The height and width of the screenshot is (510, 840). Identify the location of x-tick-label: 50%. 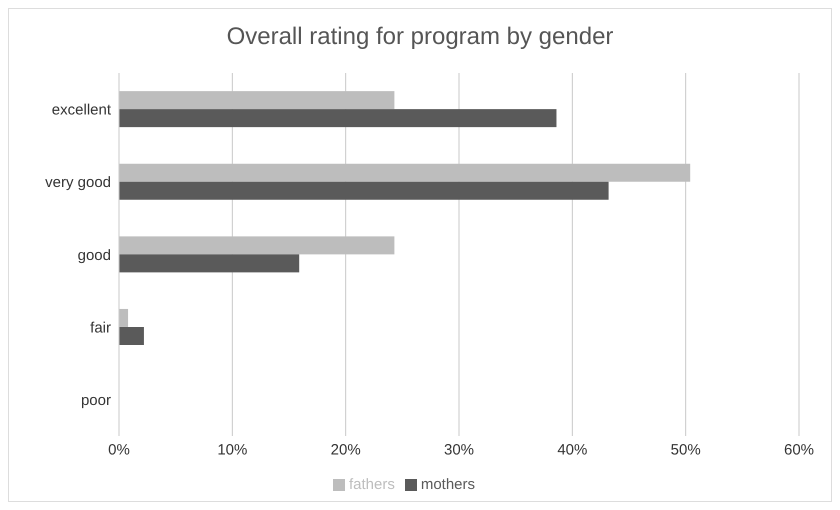
(685, 450).